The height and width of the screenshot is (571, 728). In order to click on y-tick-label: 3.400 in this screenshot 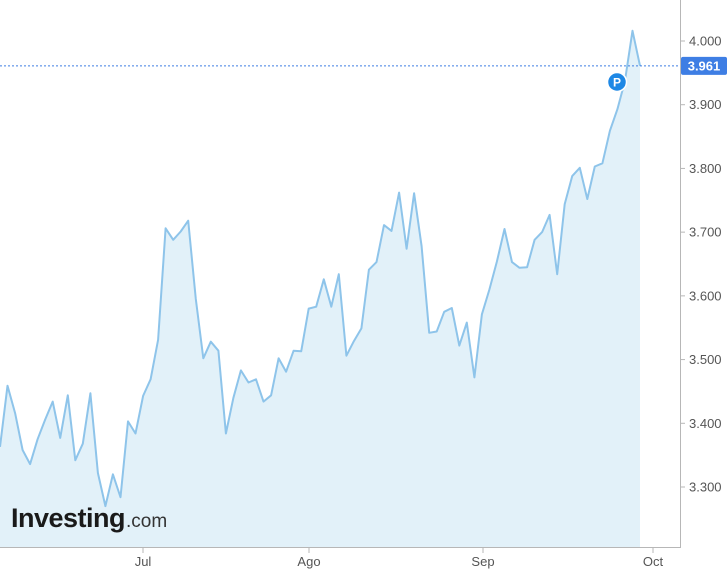, I will do `click(705, 423)`.